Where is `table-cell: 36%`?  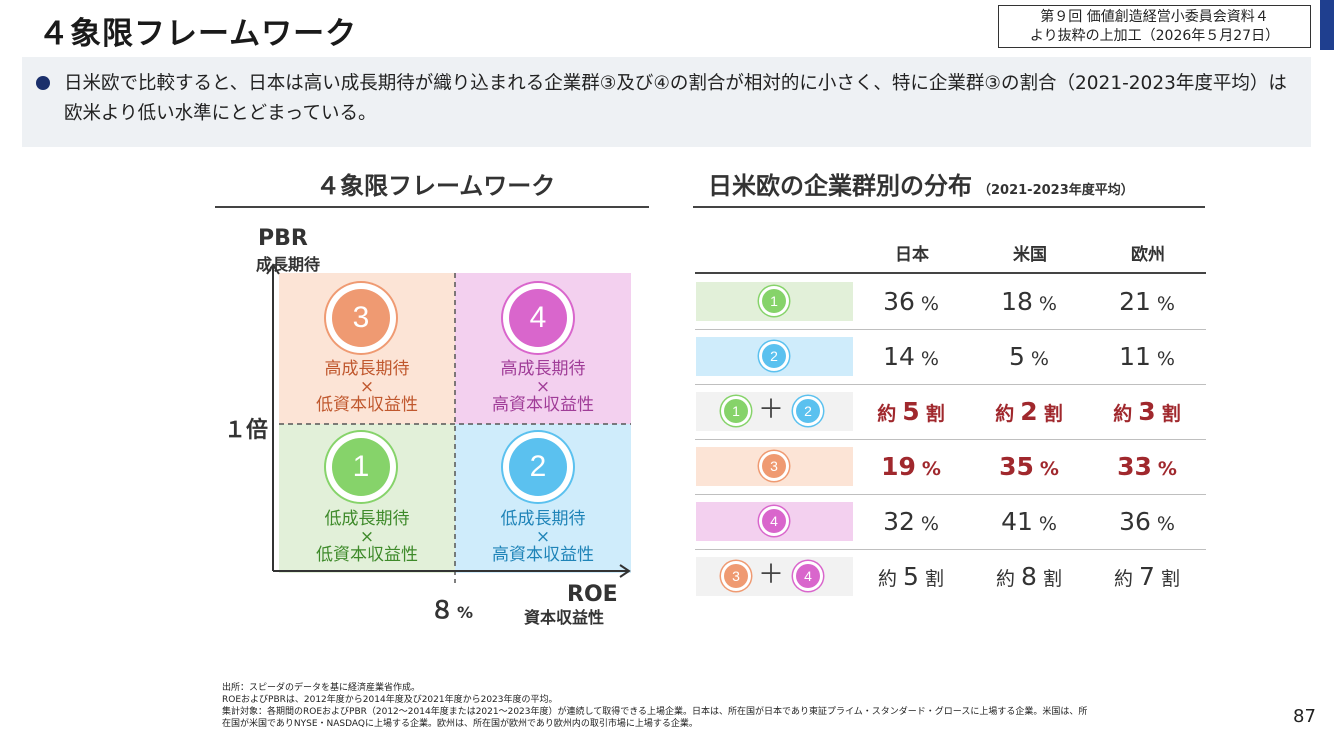
table-cell: 36% is located at coordinates (1147, 523).